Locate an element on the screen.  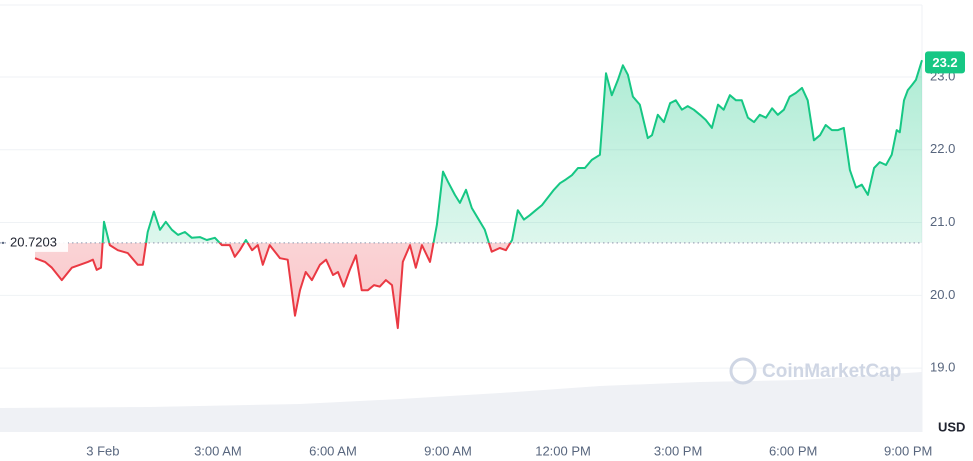
reference-dot is located at coordinates (3, 243).